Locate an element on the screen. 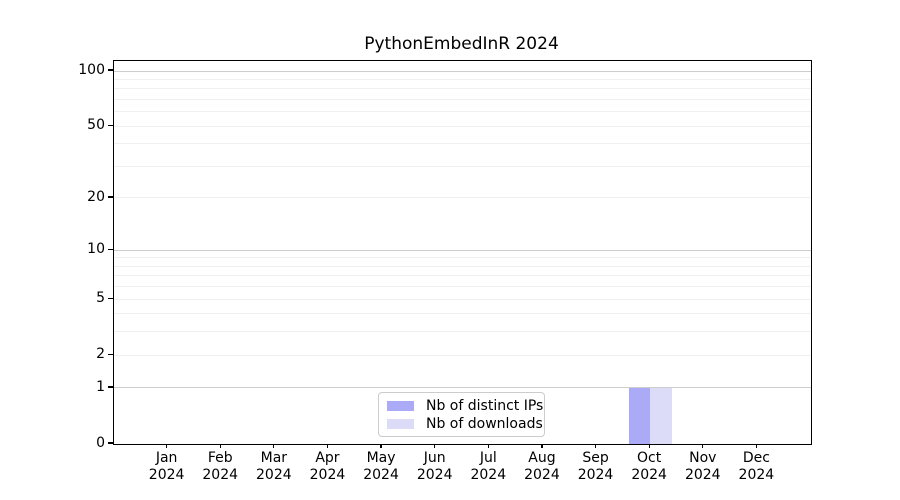 The height and width of the screenshot is (500, 900). month-label: Jun is located at coordinates (434, 458).